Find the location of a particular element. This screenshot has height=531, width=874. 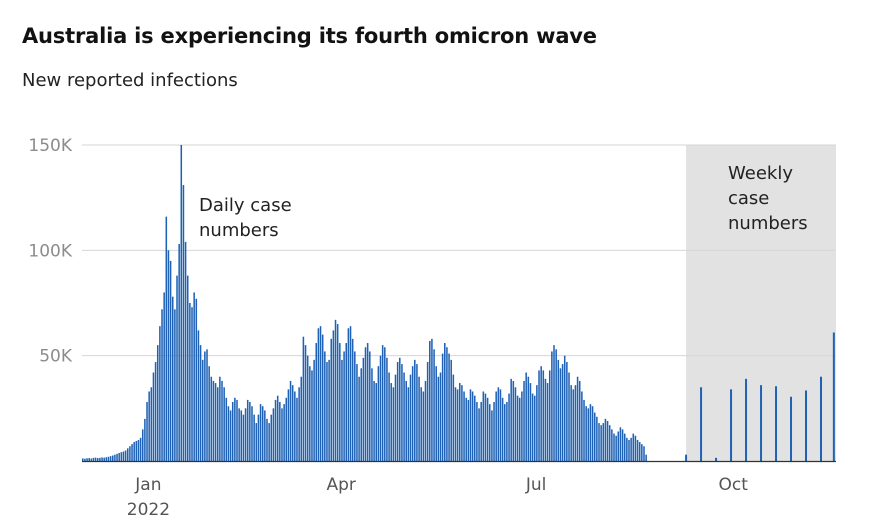

y-tick-label: 100K is located at coordinates (50, 251).